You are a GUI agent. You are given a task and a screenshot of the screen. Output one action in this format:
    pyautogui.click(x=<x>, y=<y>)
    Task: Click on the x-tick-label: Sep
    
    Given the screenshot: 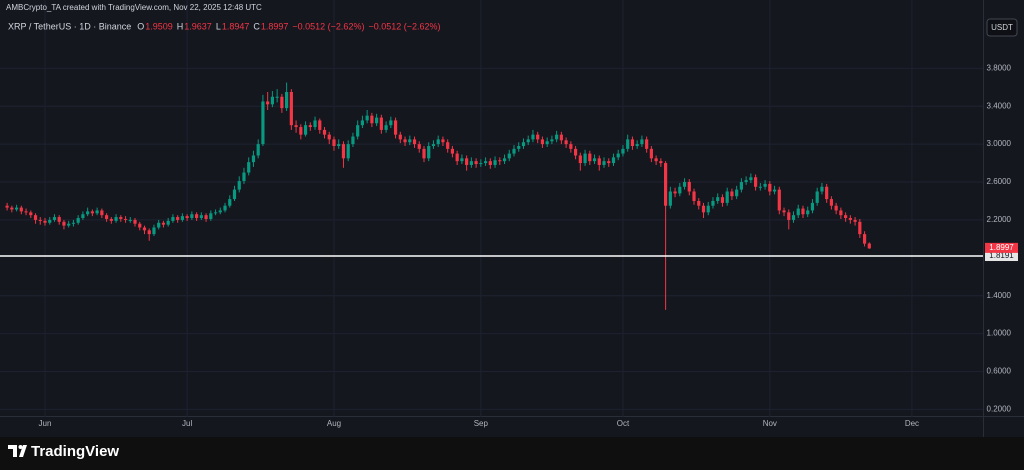 What is the action you would take?
    pyautogui.click(x=481, y=423)
    